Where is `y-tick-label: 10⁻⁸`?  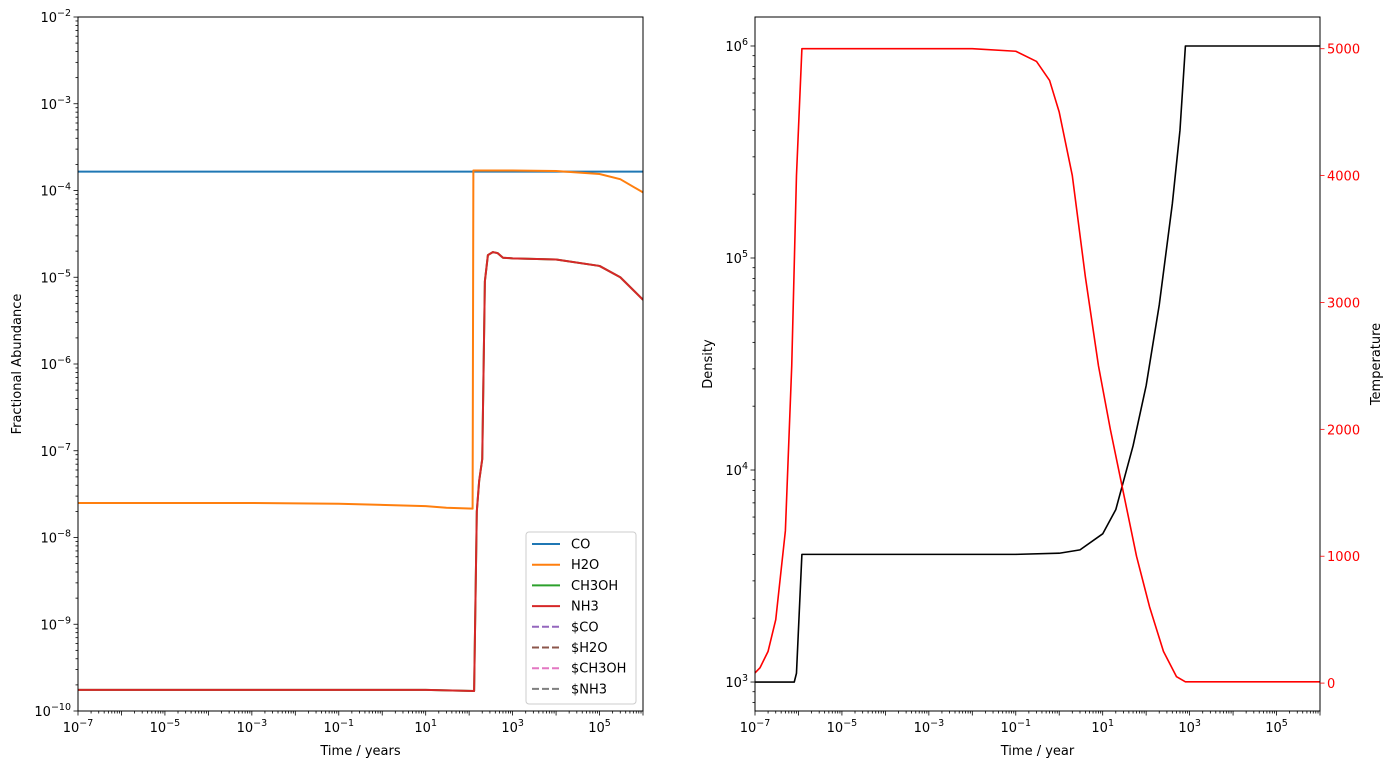
y-tick-label: 10⁻⁸ is located at coordinates (55, 538).